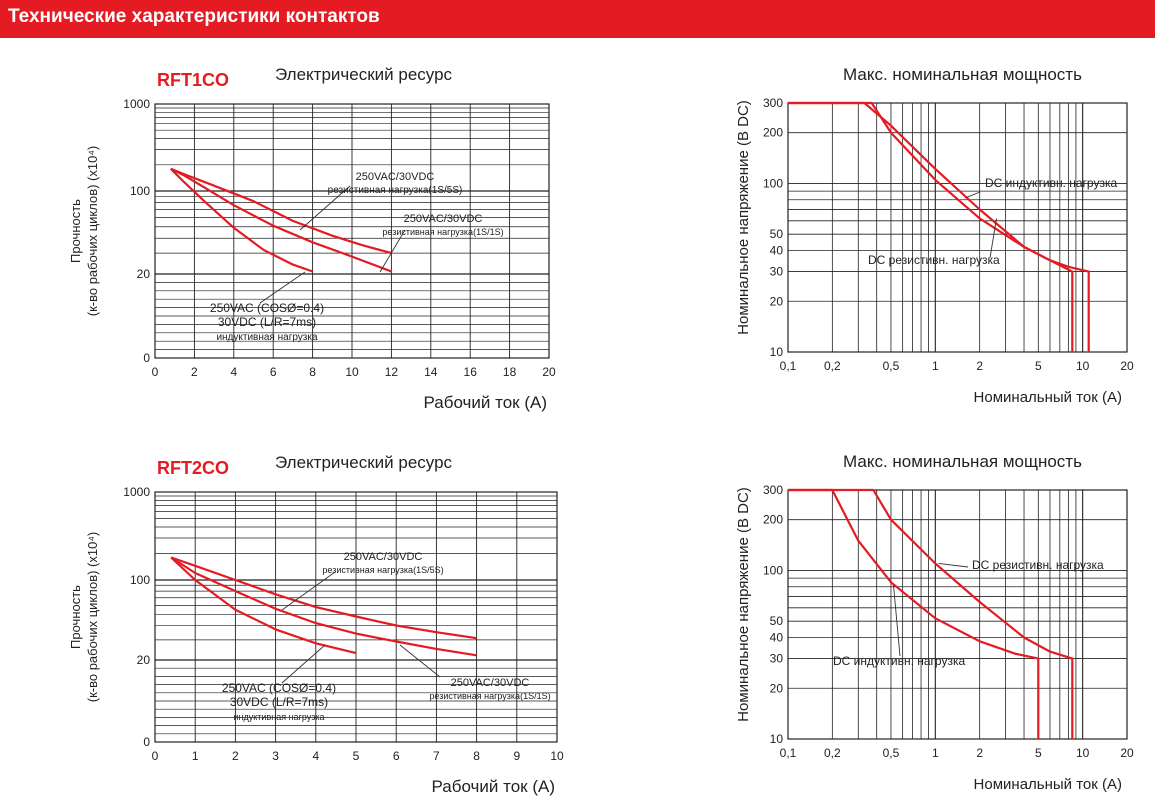 This screenshot has width=1155, height=800. What do you see at coordinates (891, 753) in the screenshot?
I see `x-tick-label: 0,5` at bounding box center [891, 753].